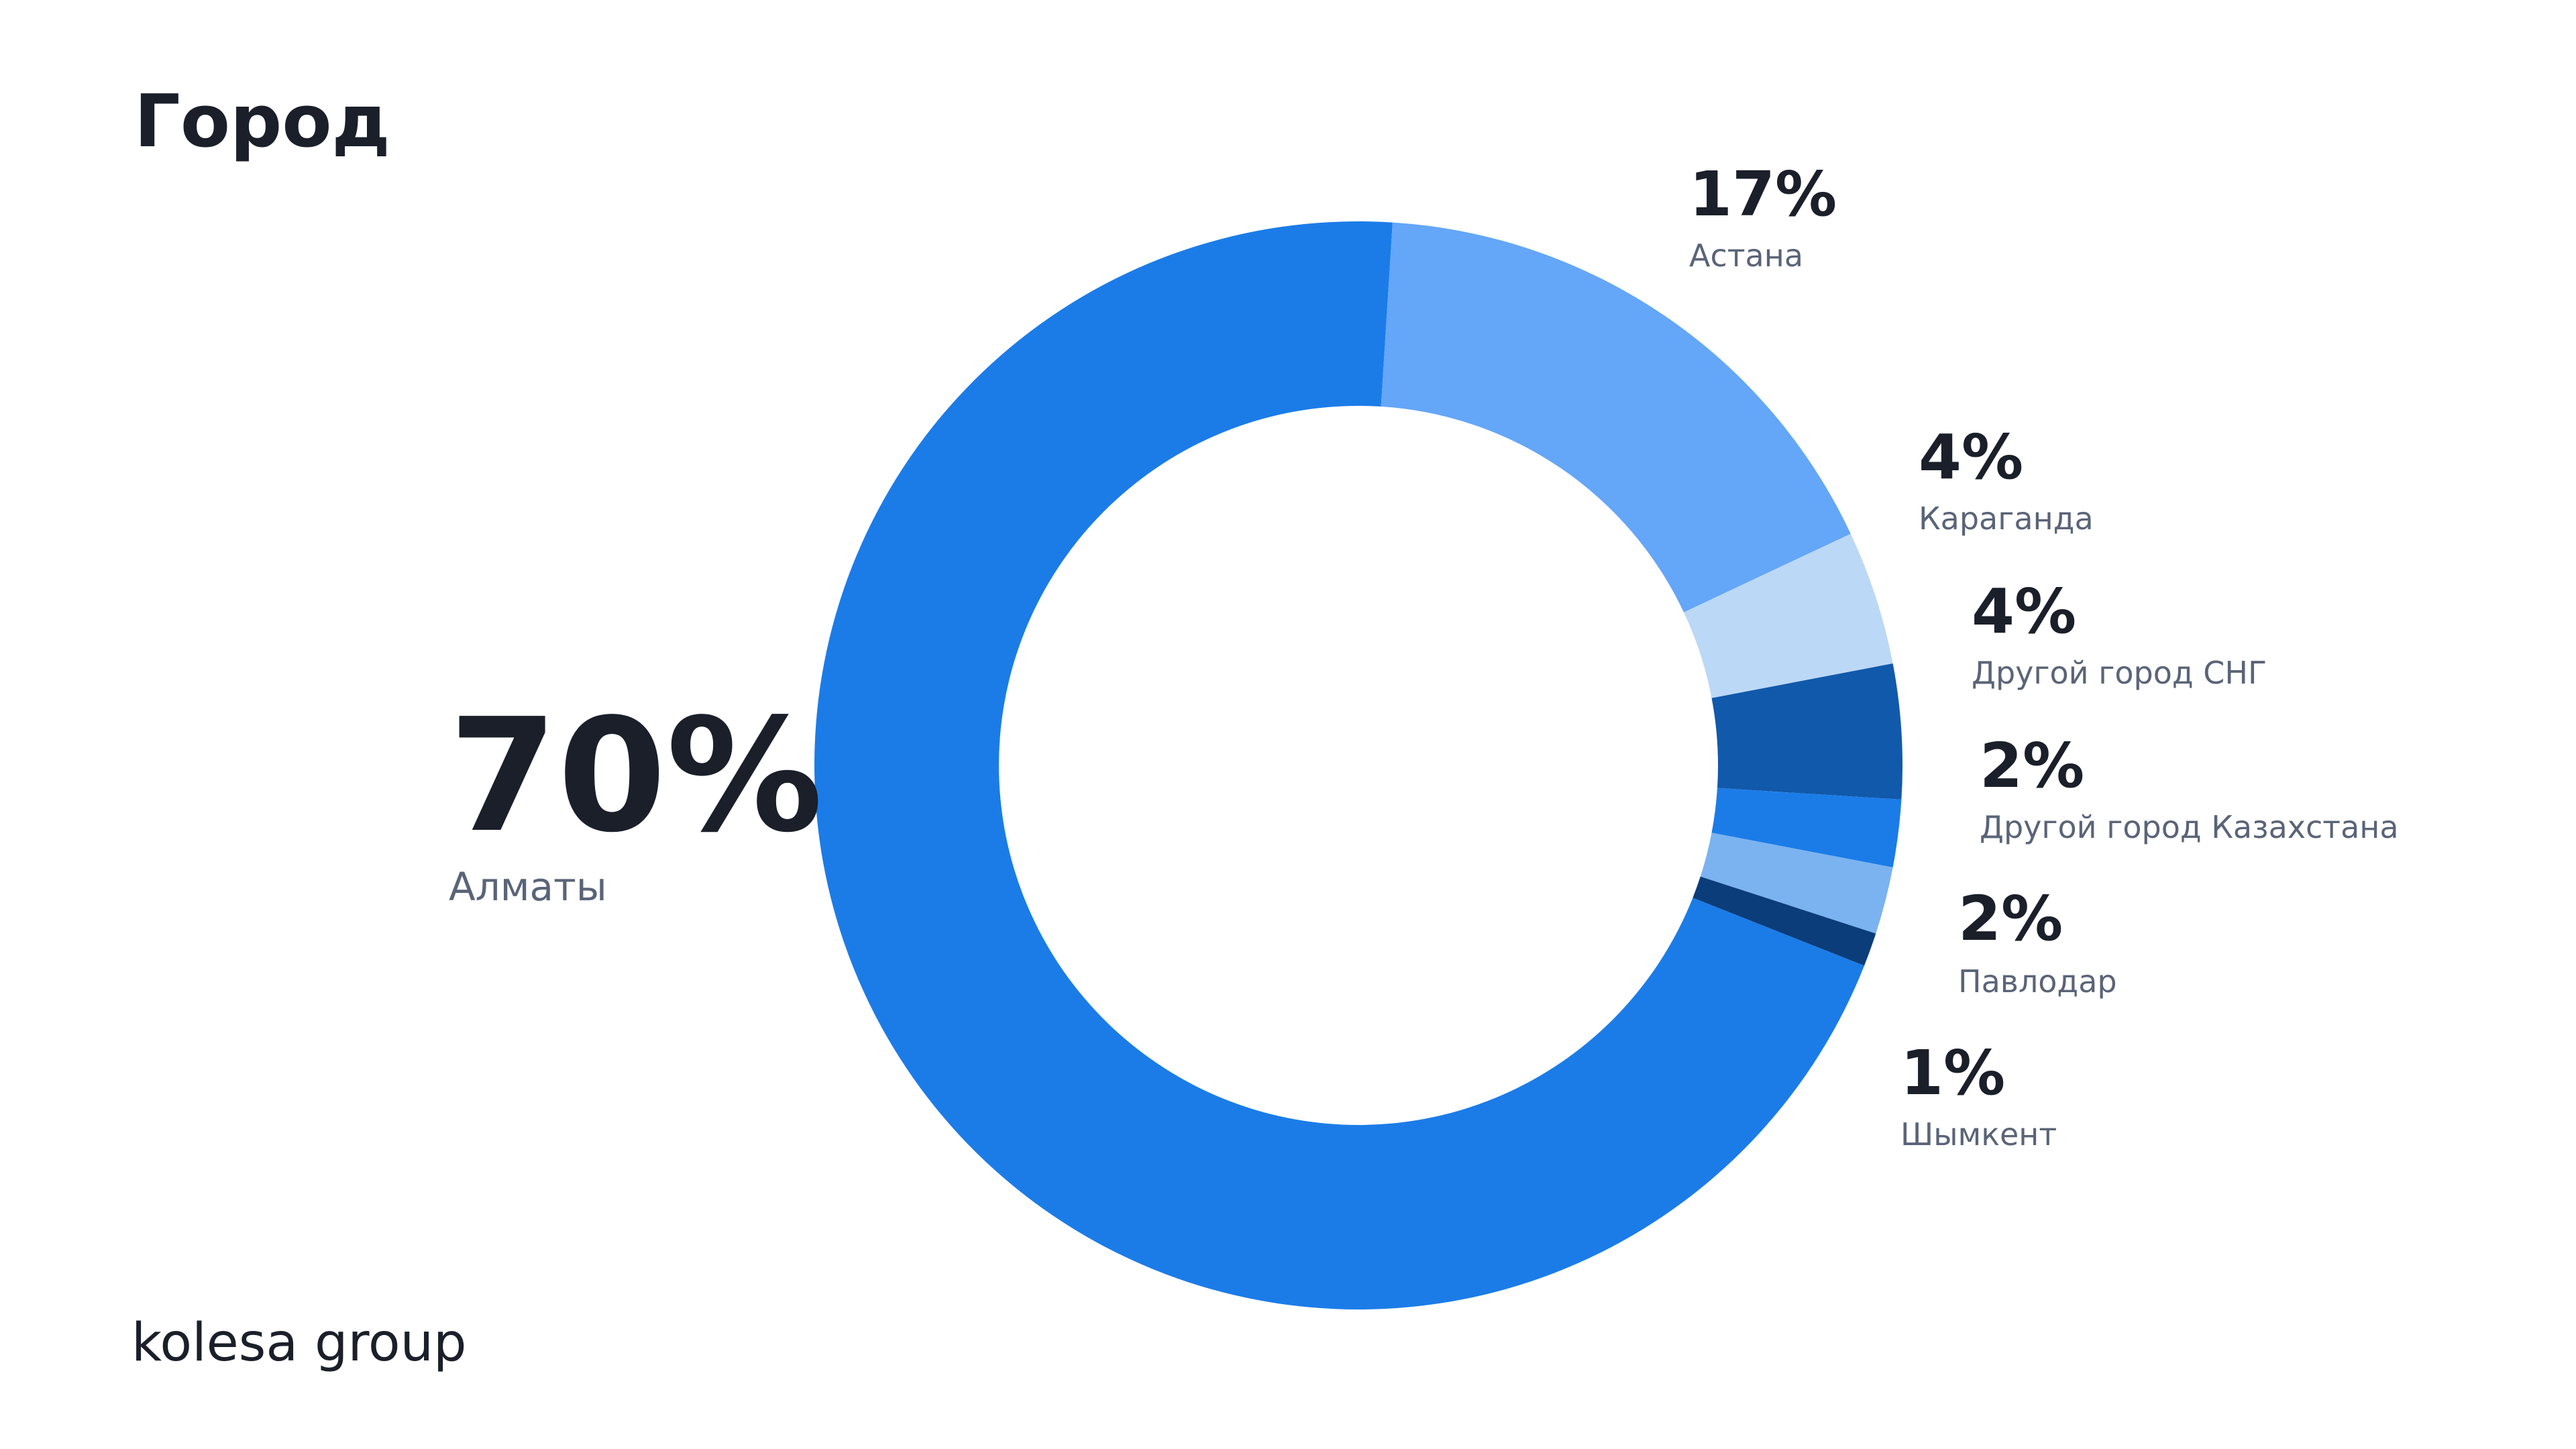 This screenshot has height=1449, width=2576. Describe the element at coordinates (2037, 981) in the screenshot. I see `category-label: Павлодар` at that location.